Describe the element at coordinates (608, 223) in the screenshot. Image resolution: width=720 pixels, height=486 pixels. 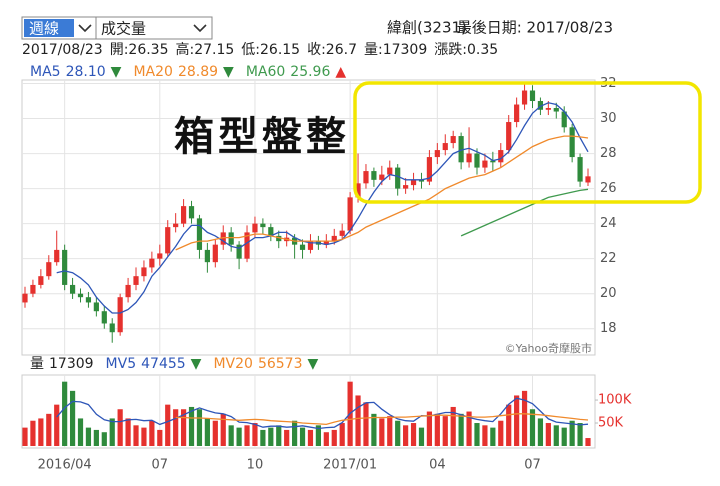
I see `y-tick-label: 24` at that location.